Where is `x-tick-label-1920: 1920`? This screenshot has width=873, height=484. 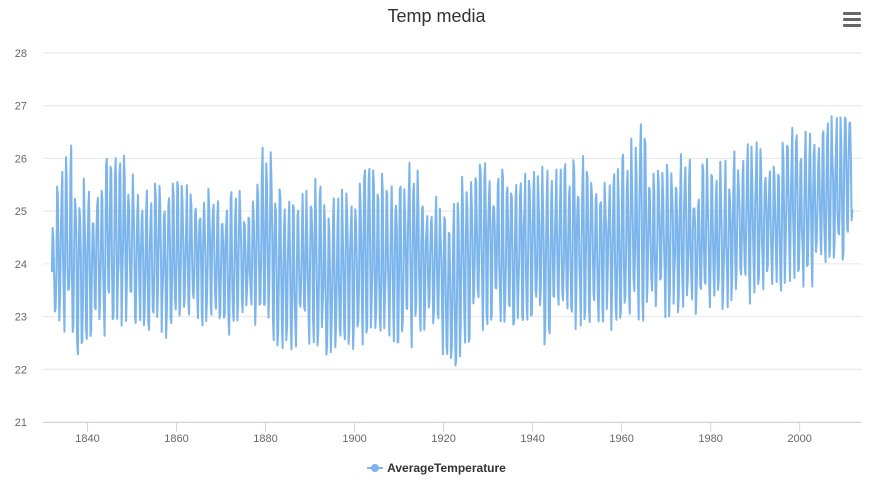 x-tick-label-1920: 1920 is located at coordinates (443, 439).